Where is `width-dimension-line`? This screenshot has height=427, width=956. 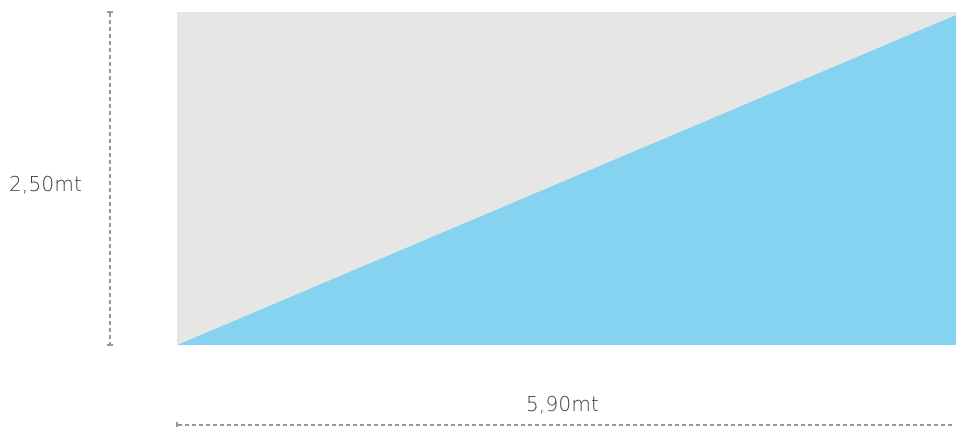
width-dimension-line is located at coordinates (565, 424).